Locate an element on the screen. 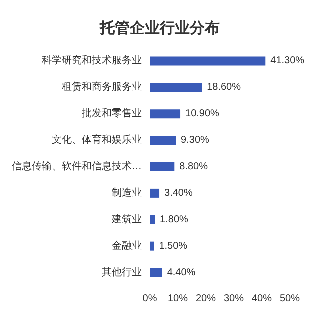  data-label: 1.80% is located at coordinates (174, 220).